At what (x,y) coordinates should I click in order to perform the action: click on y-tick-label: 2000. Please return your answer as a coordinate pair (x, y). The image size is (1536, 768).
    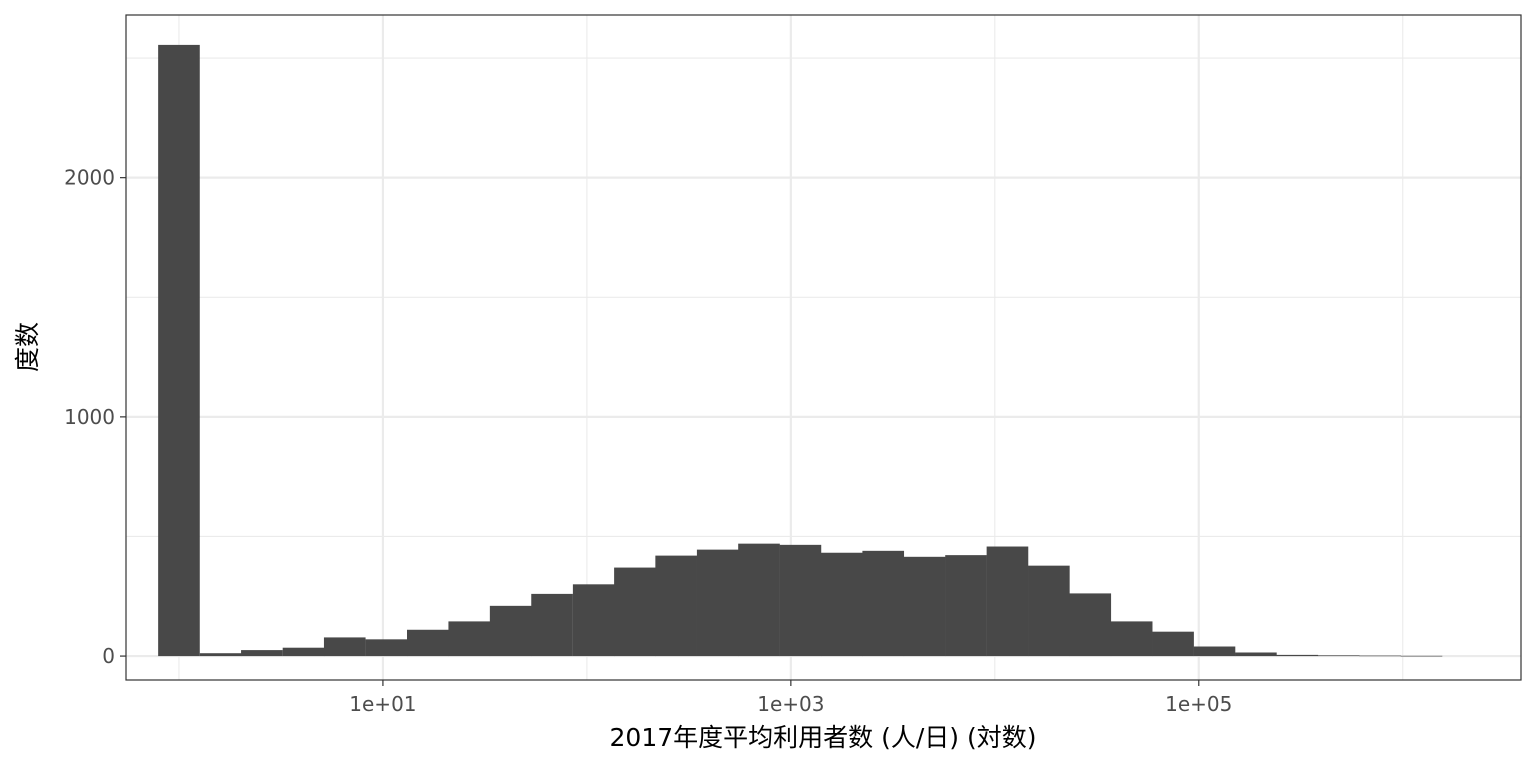
    Looking at the image, I should click on (89, 178).